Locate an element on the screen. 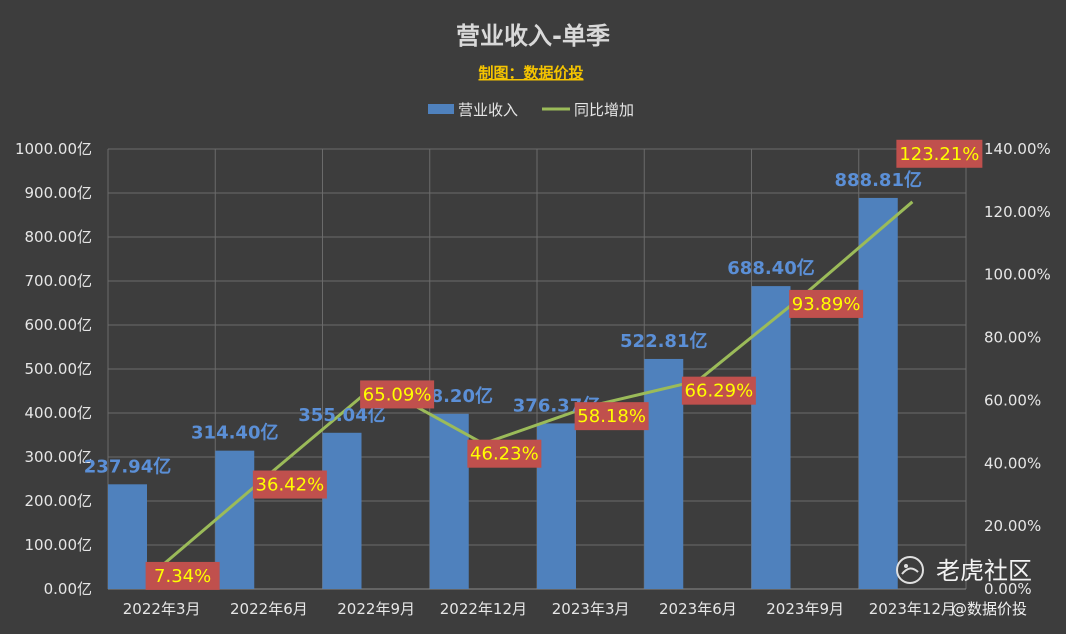  growth-label-text: 65.09% is located at coordinates (397, 394).